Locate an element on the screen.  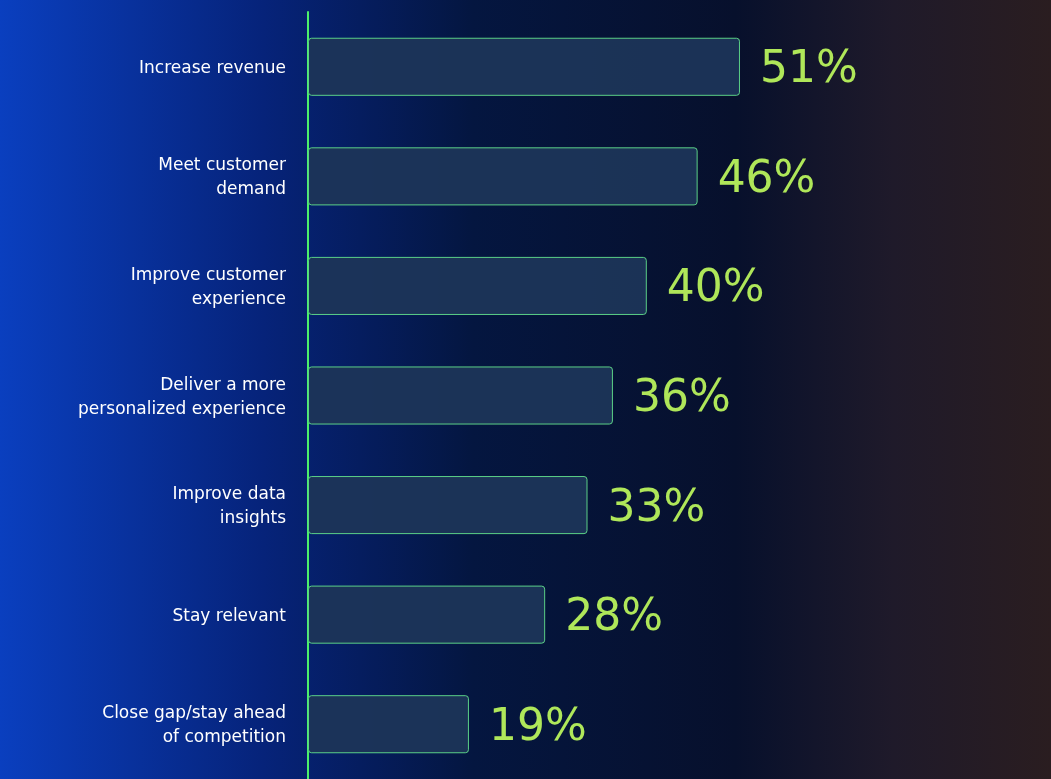
y-tick-label: Improve data insights is located at coordinates (229, 505).